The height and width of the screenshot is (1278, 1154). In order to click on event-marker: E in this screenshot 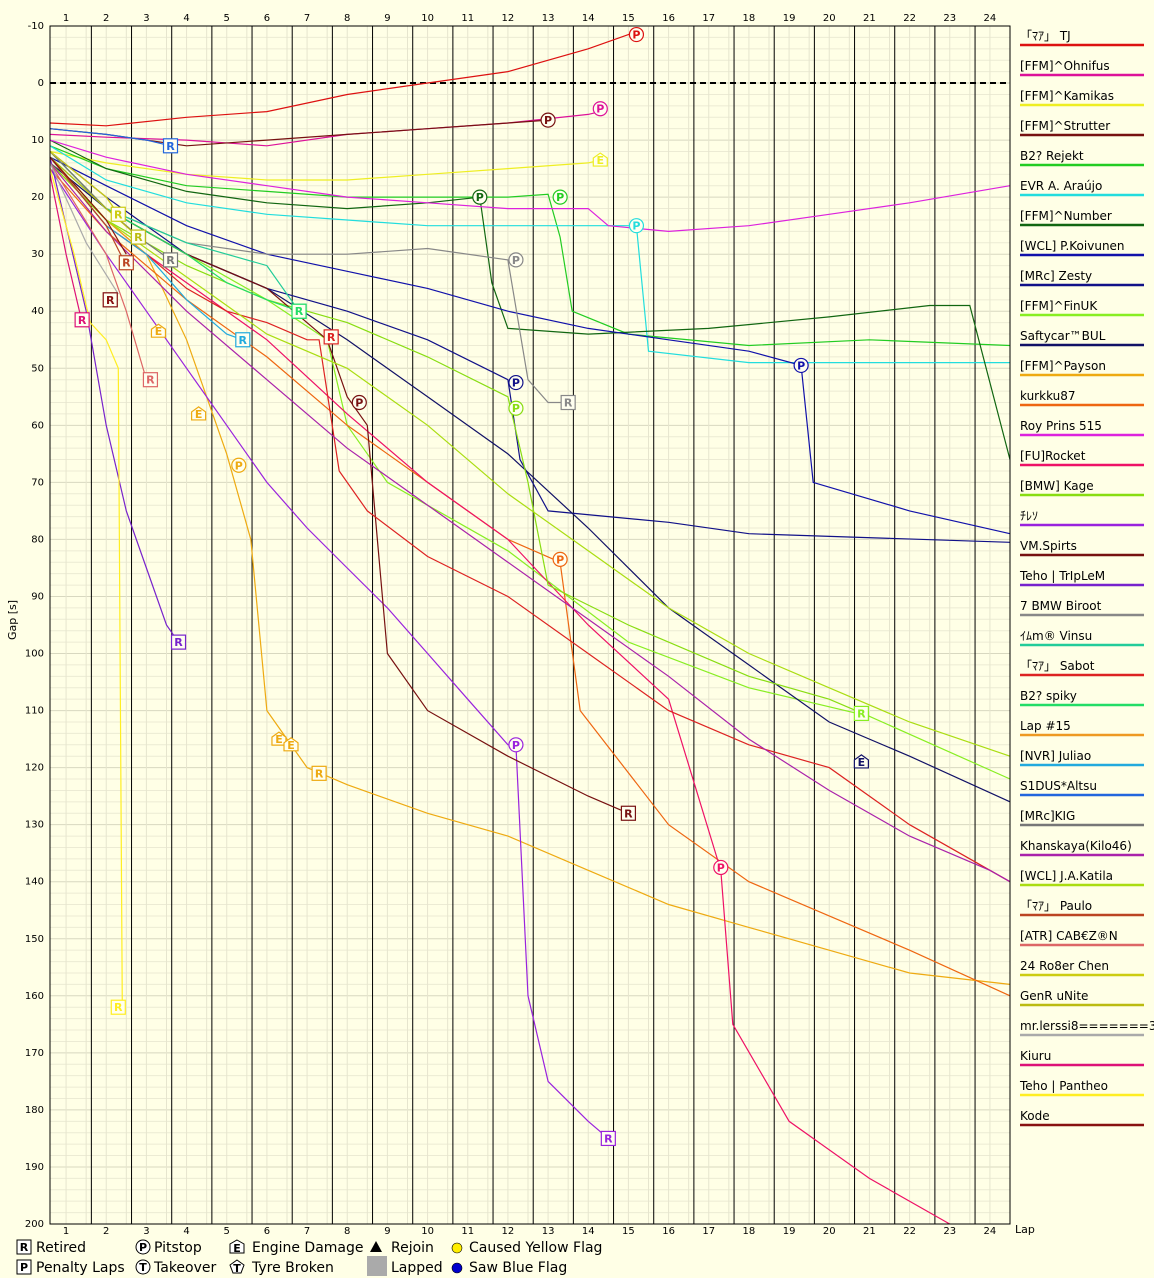, I will do `click(279, 738)`.